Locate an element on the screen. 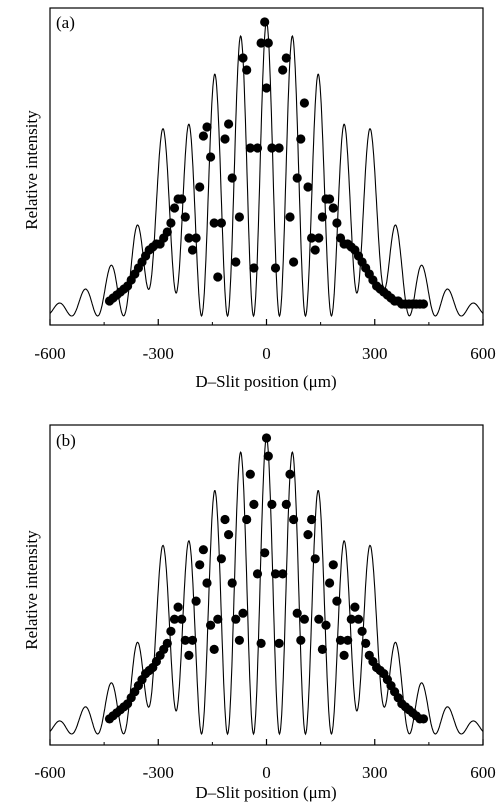  ticks-b: -600 -300 0 300 600 is located at coordinates (265, 760).